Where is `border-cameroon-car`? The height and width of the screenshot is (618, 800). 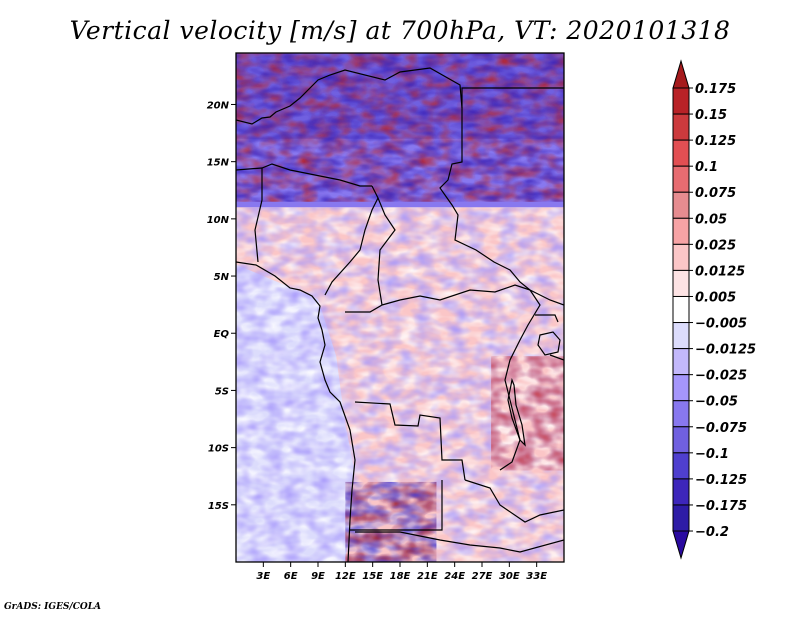
border-cameroon-car is located at coordinates (370, 255).